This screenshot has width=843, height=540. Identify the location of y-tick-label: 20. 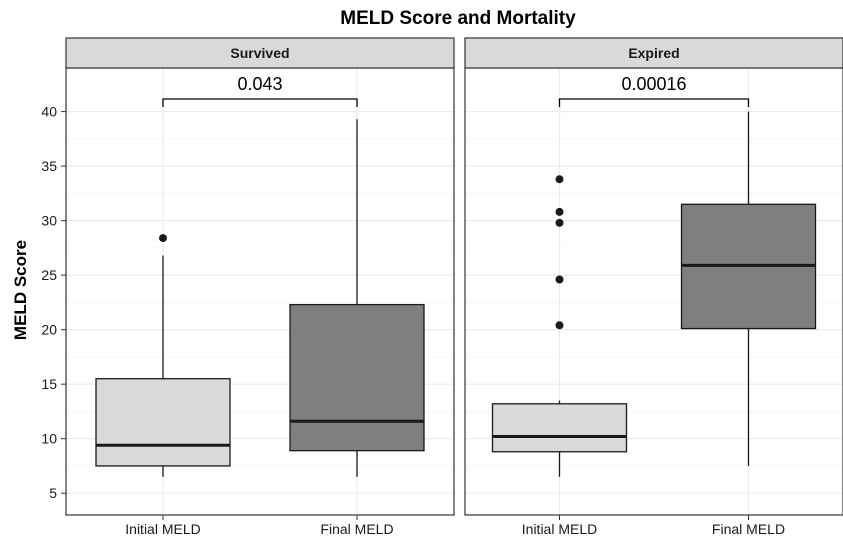
(49, 330).